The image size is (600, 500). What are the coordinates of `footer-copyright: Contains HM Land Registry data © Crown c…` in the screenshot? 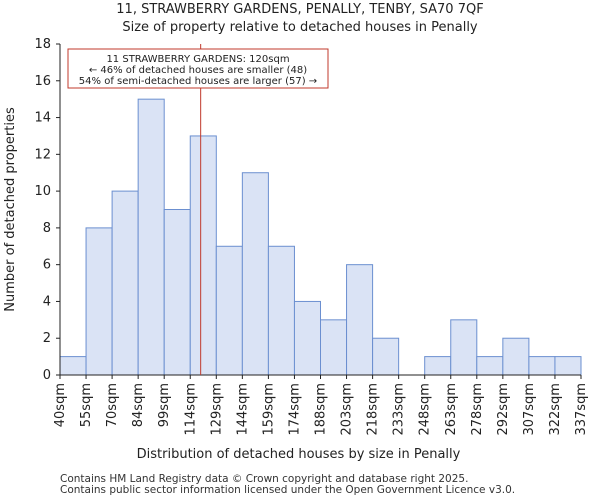 It's located at (264, 479).